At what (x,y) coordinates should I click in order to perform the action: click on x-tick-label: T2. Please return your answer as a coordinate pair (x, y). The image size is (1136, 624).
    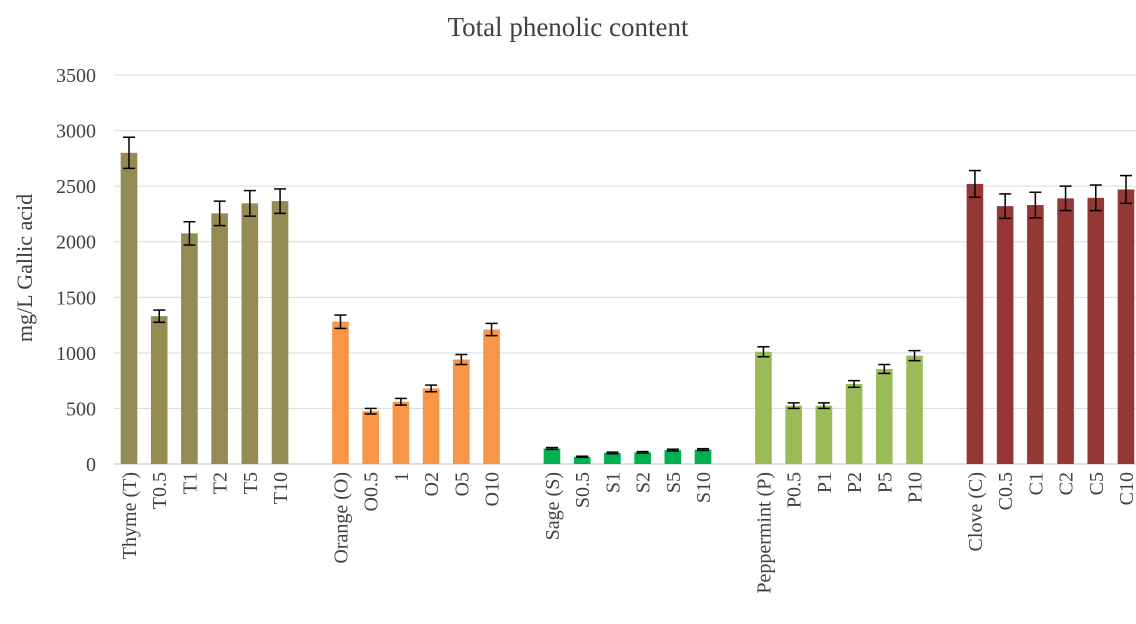
    Looking at the image, I should click on (221, 483).